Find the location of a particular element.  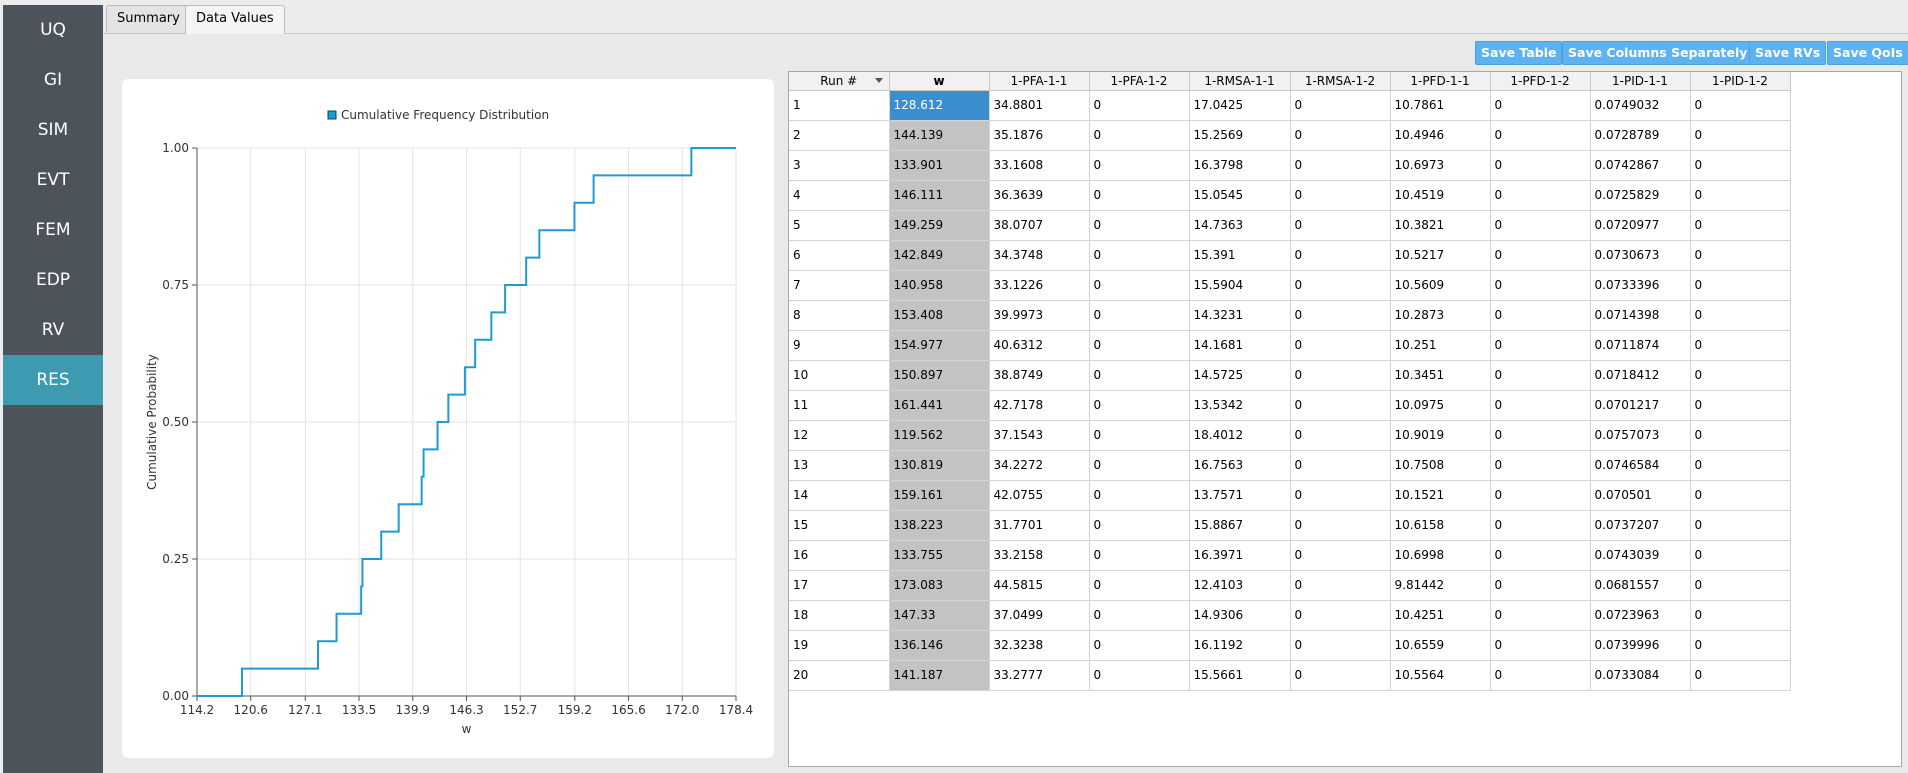

table-cell: 37.0499 is located at coordinates (1039, 615).